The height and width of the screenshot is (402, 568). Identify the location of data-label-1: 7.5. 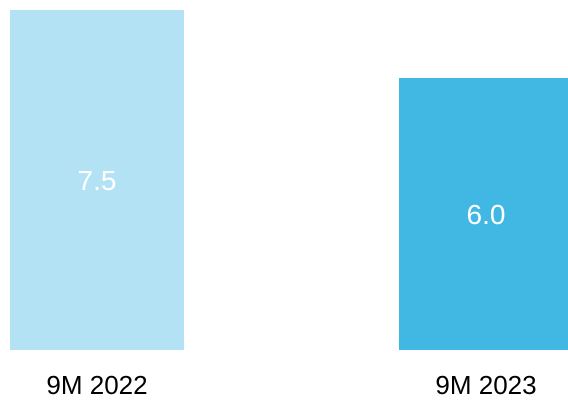
(97, 180).